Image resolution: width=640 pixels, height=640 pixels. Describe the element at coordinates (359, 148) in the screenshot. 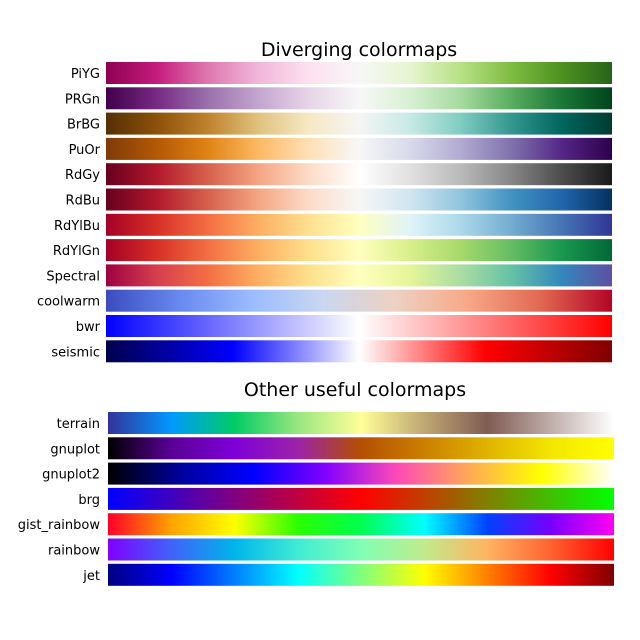

I see `colormap-bar-puor` at that location.